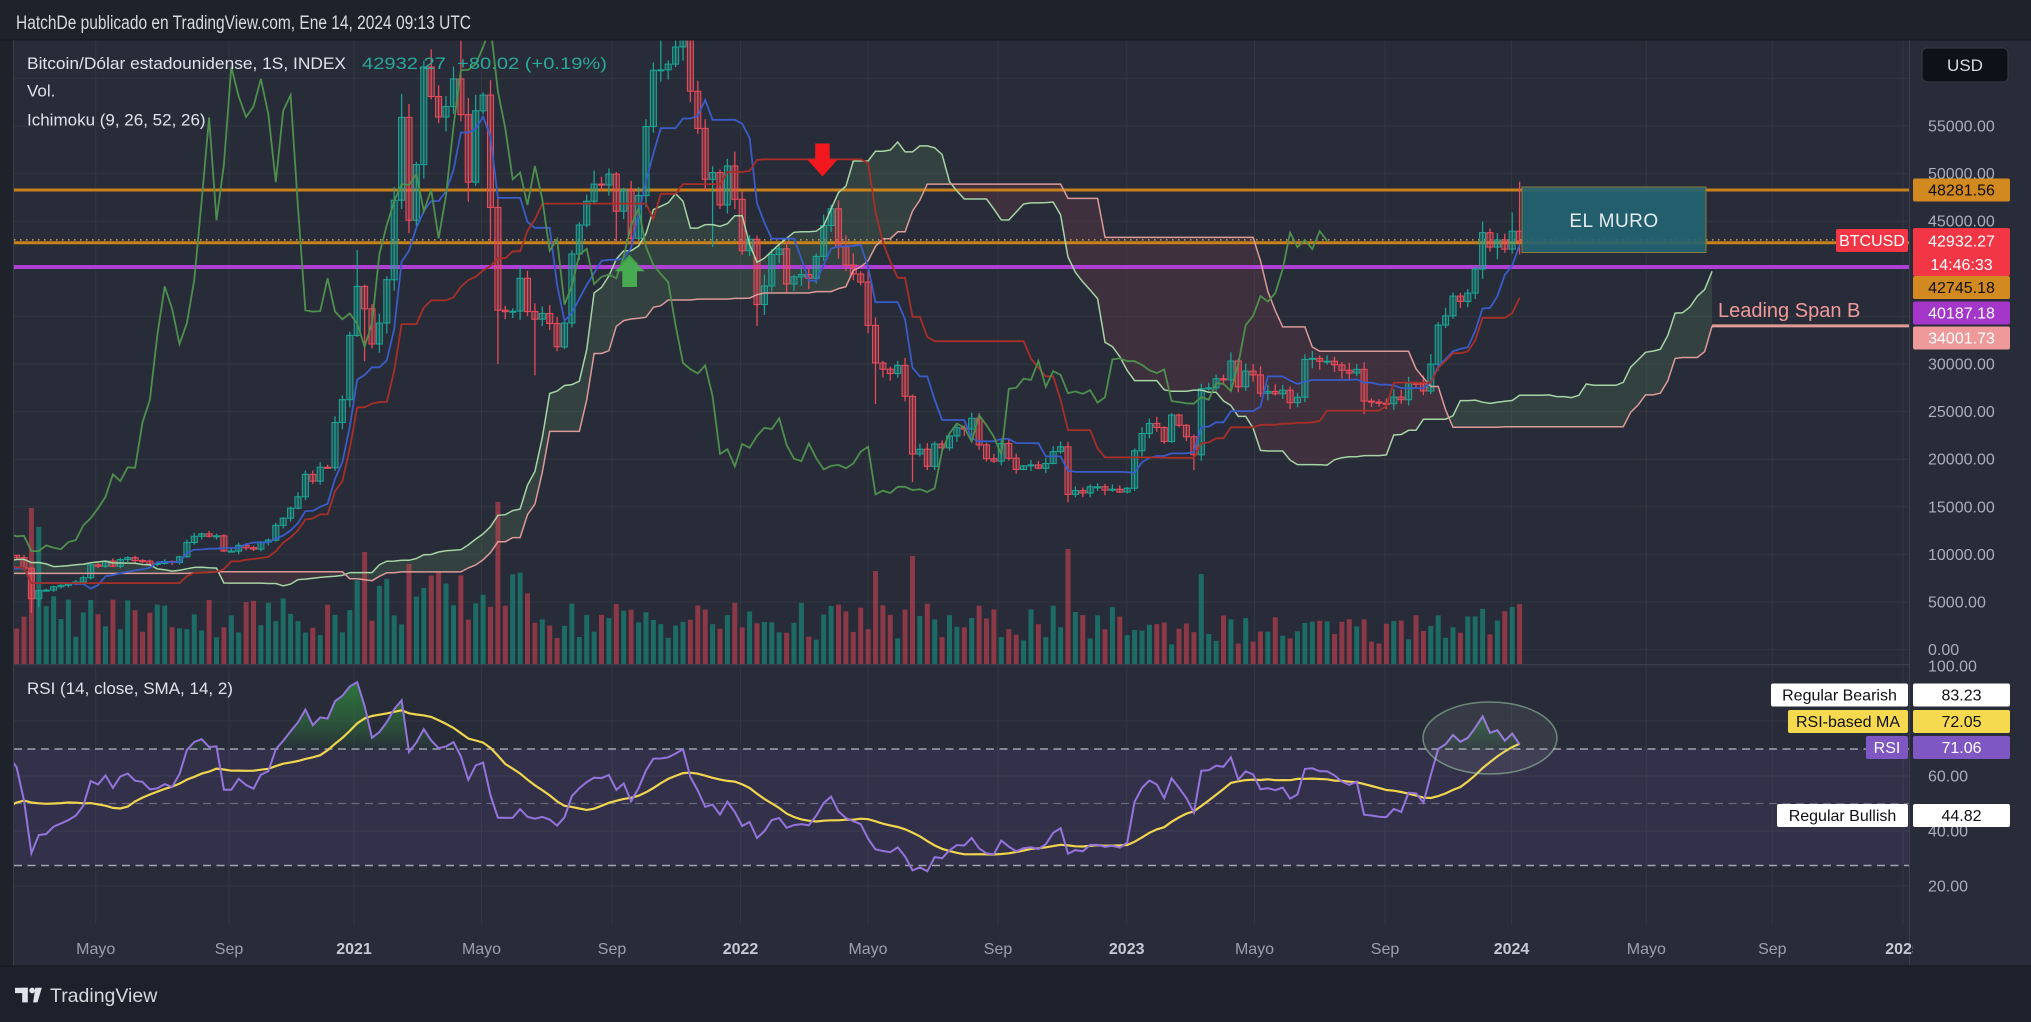  Describe the element at coordinates (116, 120) in the screenshot. I see `svg-text: Ichimoku (9, 26, 52, 26)` at that location.